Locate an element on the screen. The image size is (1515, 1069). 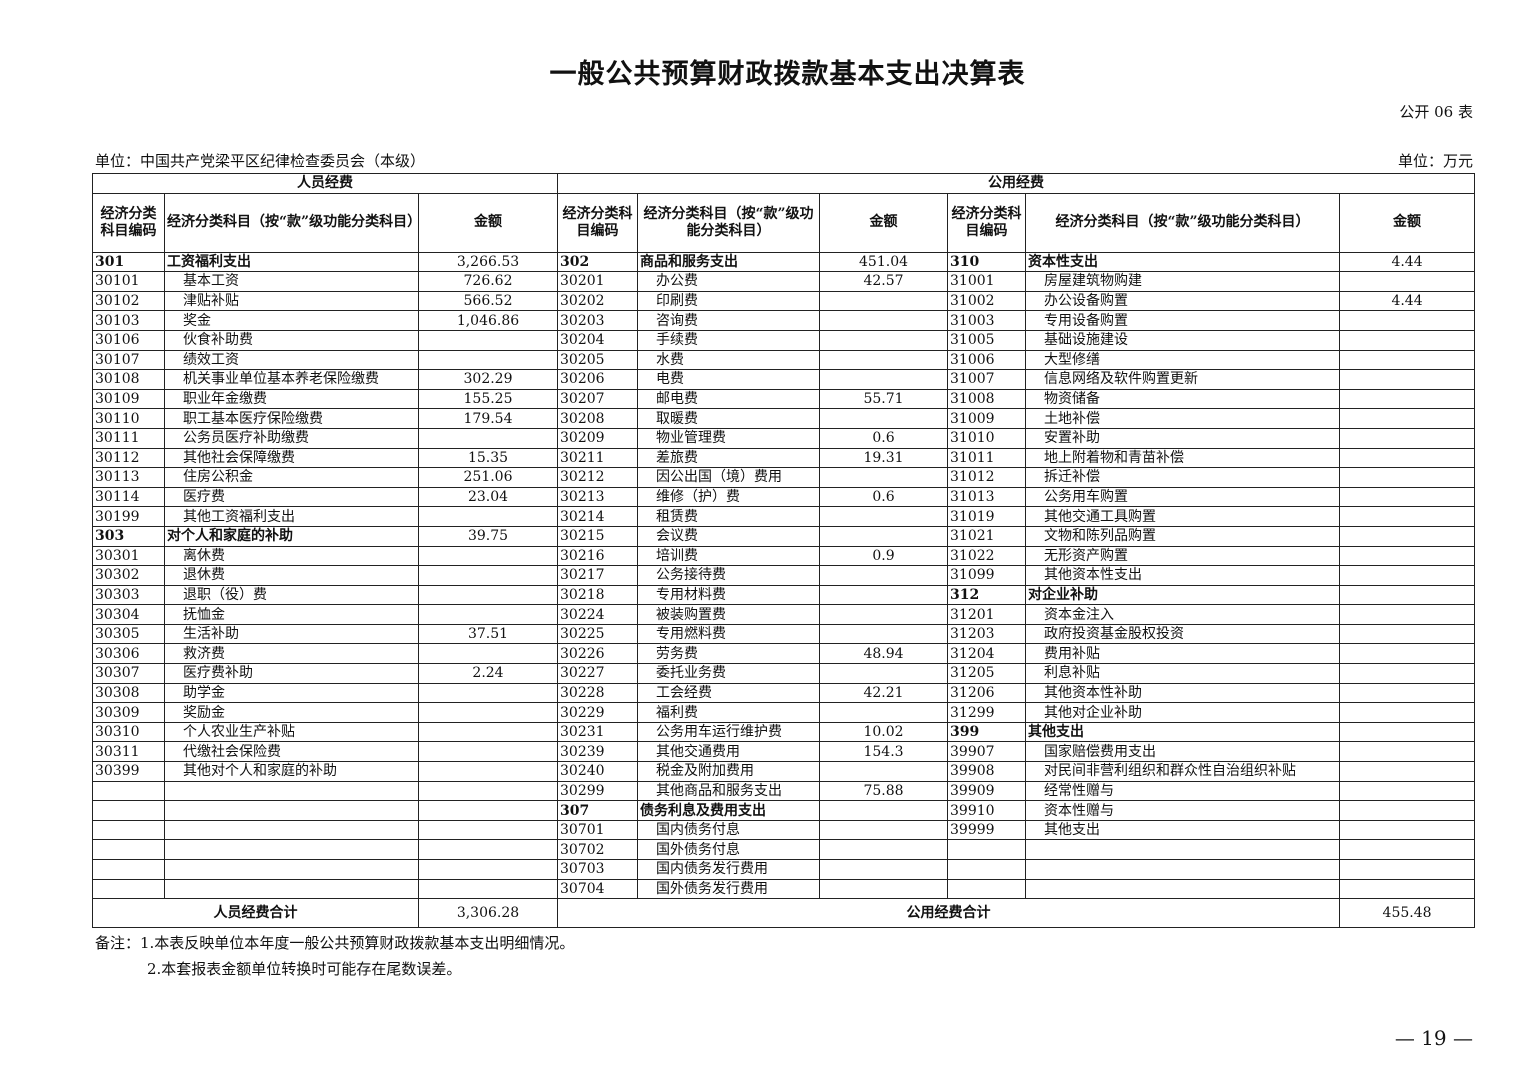
left-code-cell: 30109 is located at coordinates (128, 399).